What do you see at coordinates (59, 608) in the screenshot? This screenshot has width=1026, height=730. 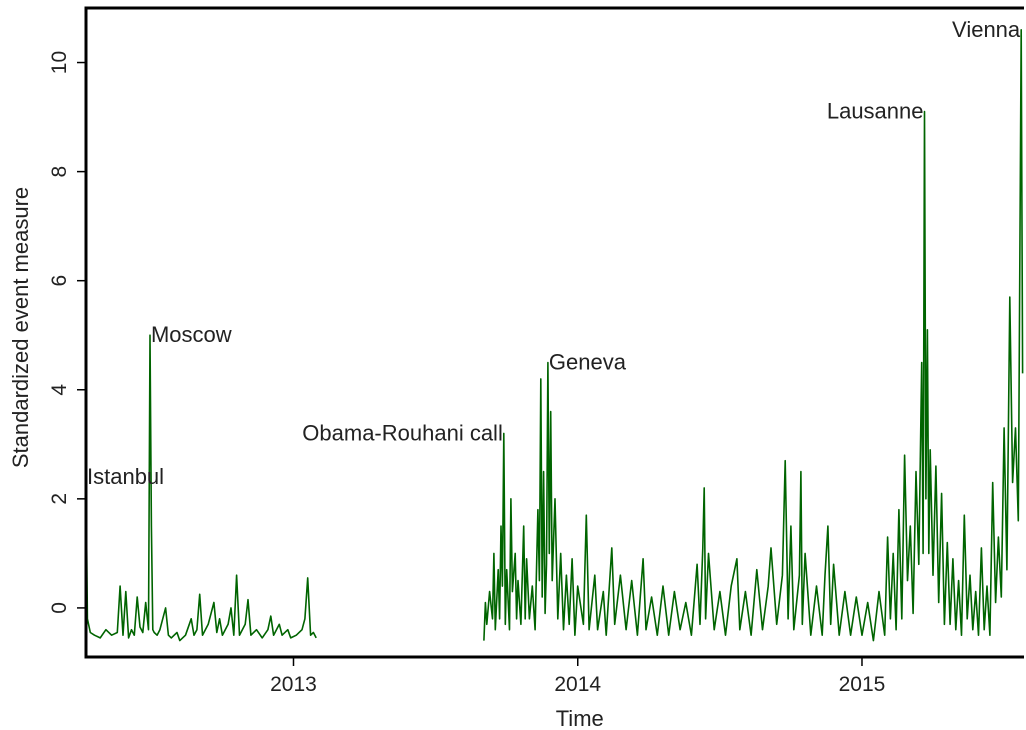 I see `y-tick-label: 0` at bounding box center [59, 608].